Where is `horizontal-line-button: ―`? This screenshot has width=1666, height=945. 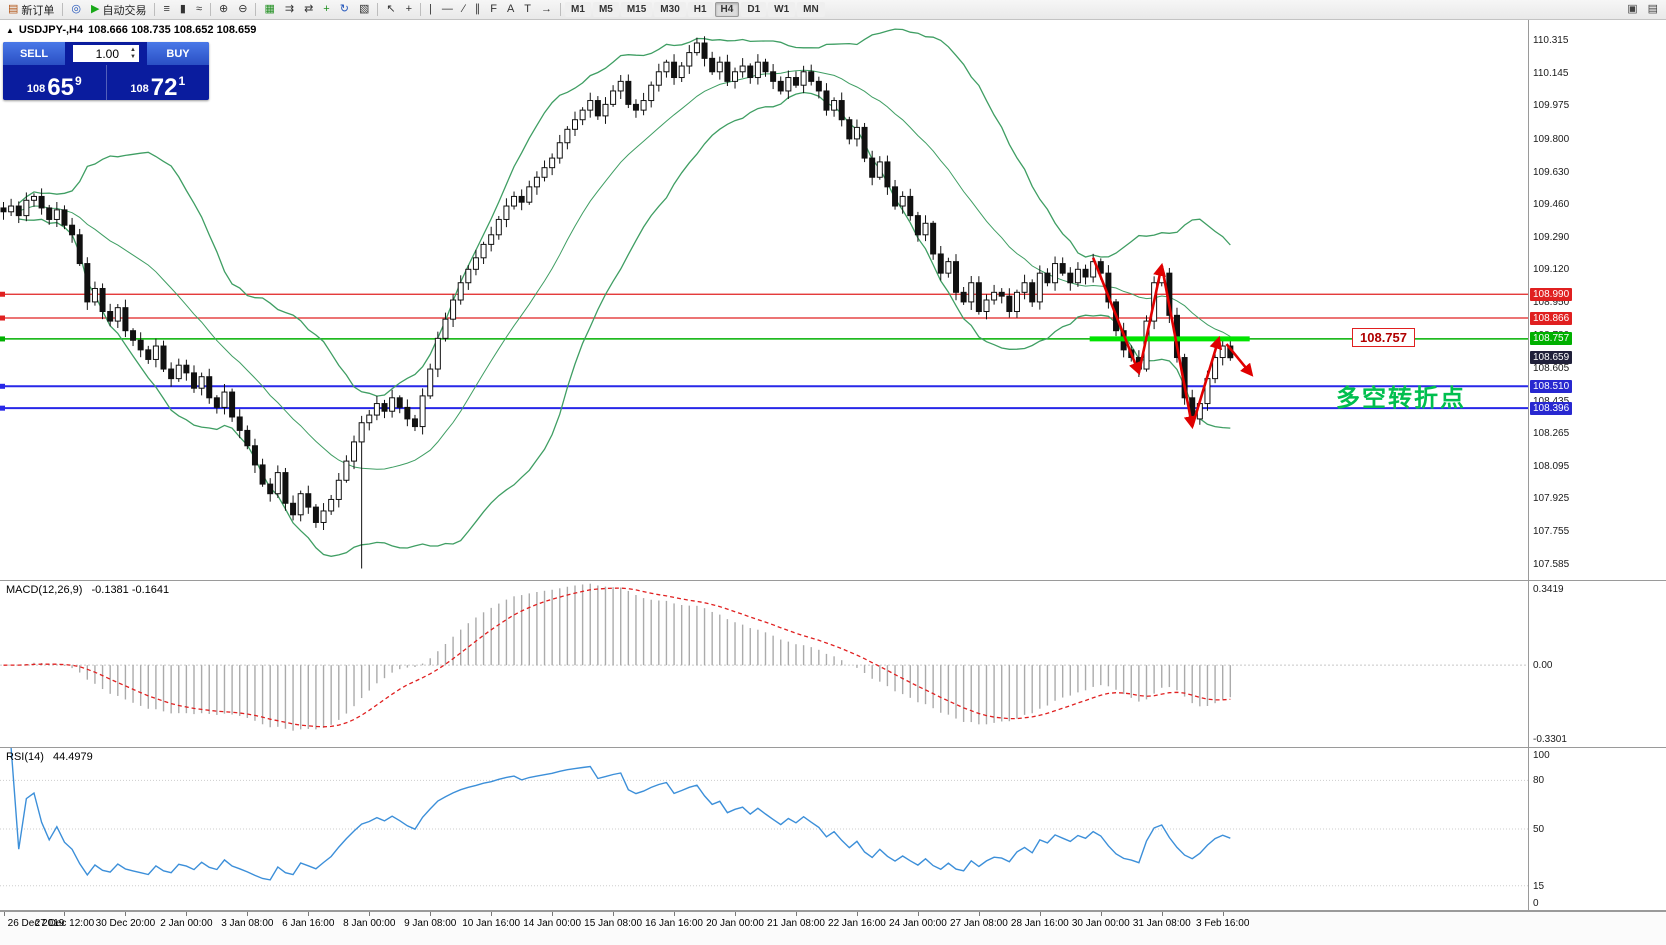 horizontal-line-button: ― is located at coordinates (447, 9).